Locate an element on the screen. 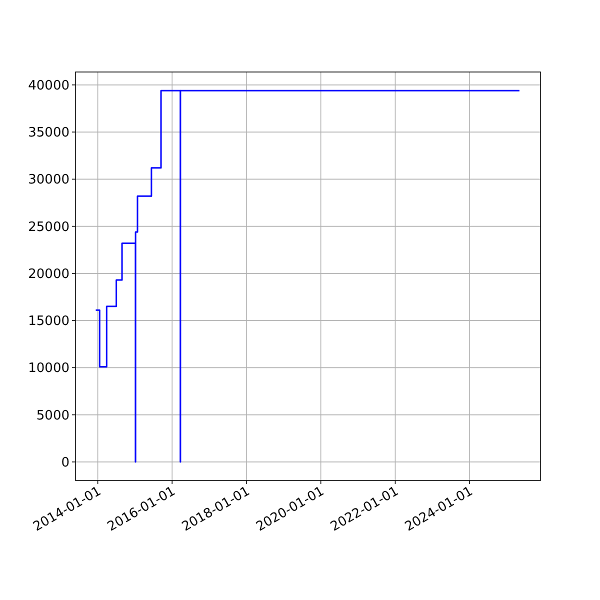 The width and height of the screenshot is (600, 600). y-tick-label: 15000 is located at coordinates (49, 322).